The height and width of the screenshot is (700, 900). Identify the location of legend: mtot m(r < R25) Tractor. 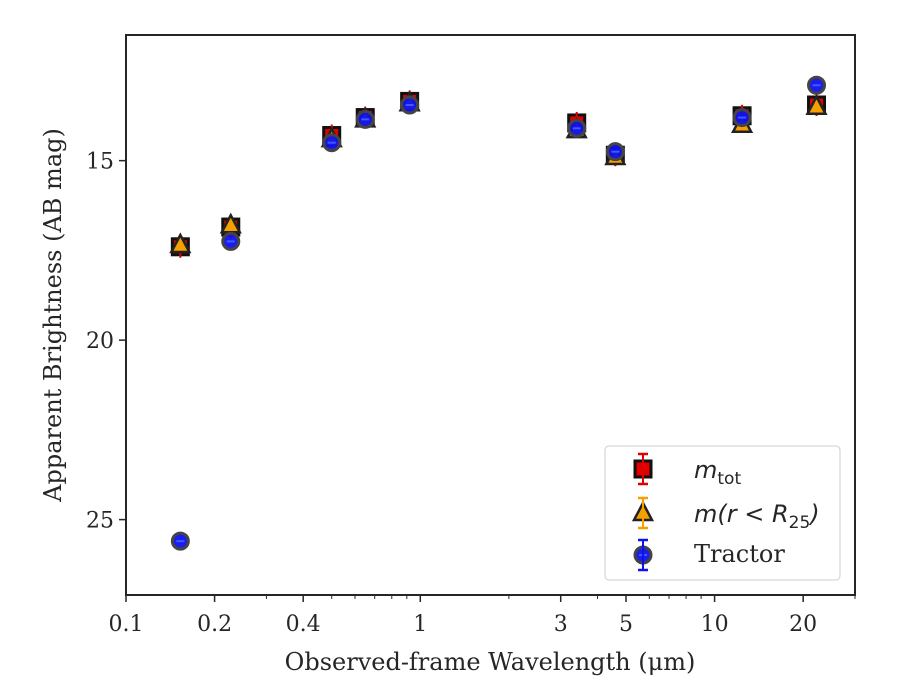
(722, 513).